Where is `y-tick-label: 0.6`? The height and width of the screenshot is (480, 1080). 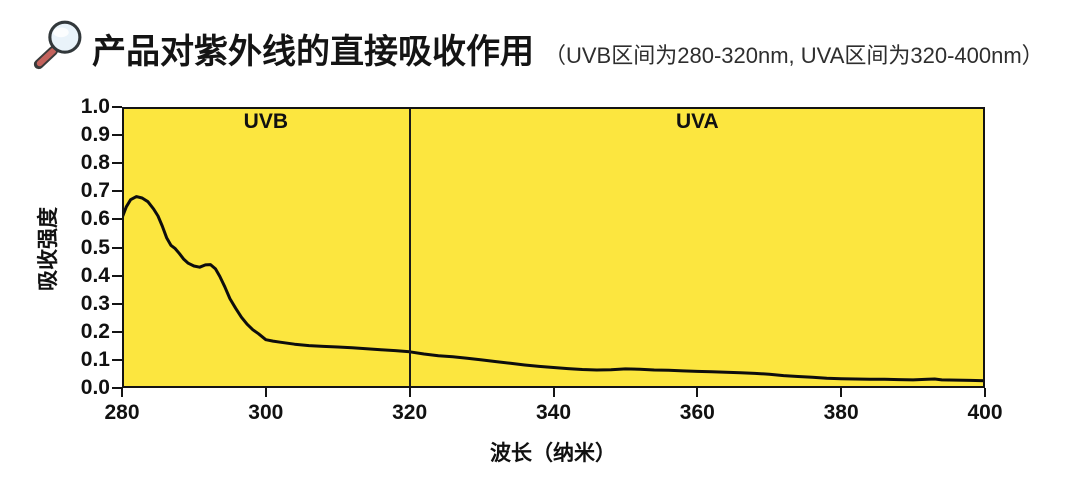
y-tick-label: 0.6 is located at coordinates (95, 219).